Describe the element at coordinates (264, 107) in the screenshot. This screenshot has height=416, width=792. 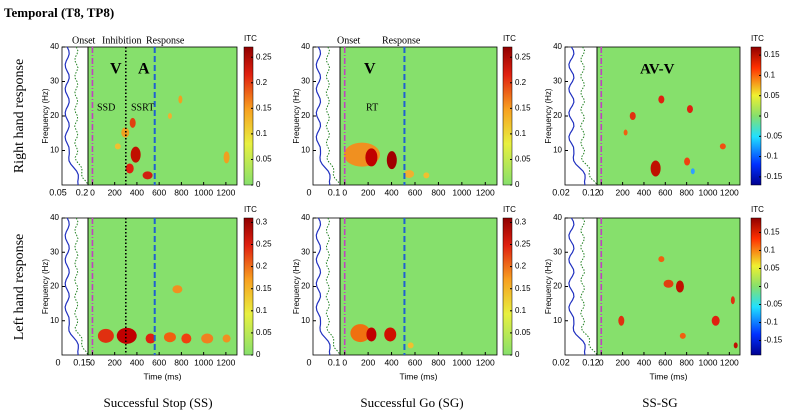
I see `colorbar-tick-label: 0.15` at that location.